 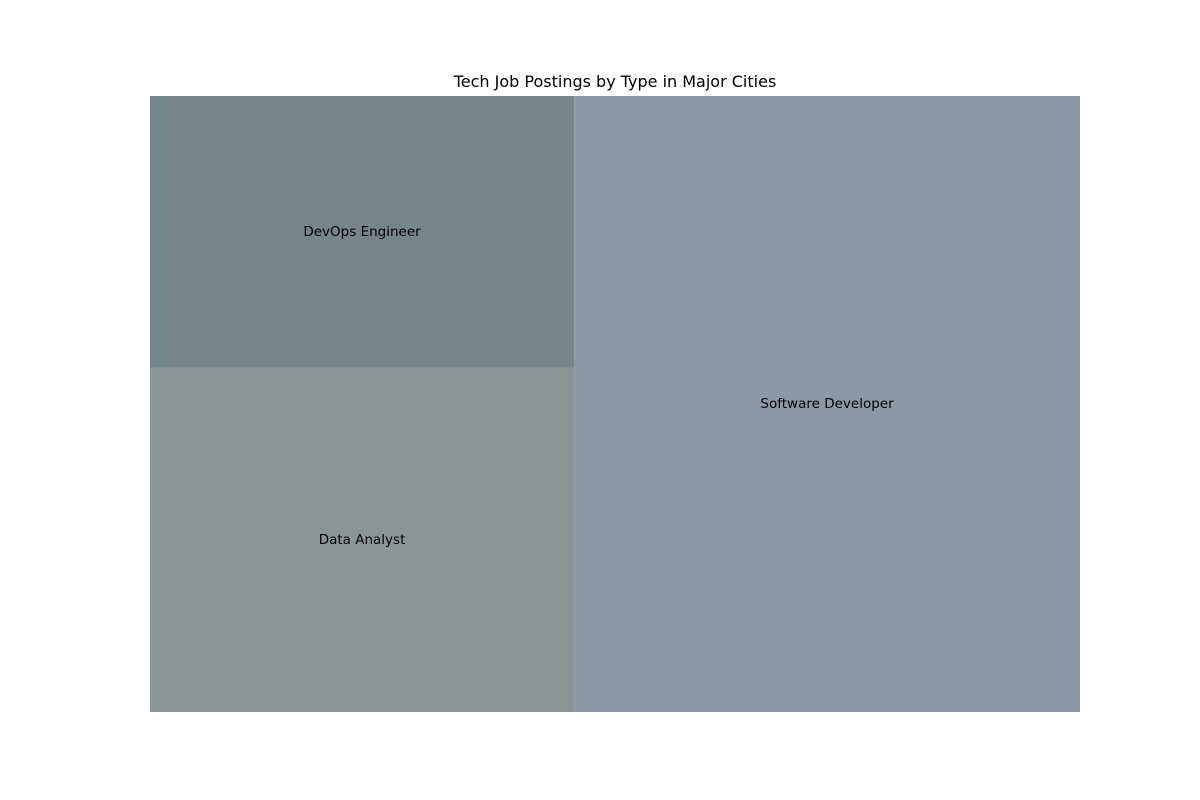 I want to click on tile-devops-engineer, so click(x=362, y=232).